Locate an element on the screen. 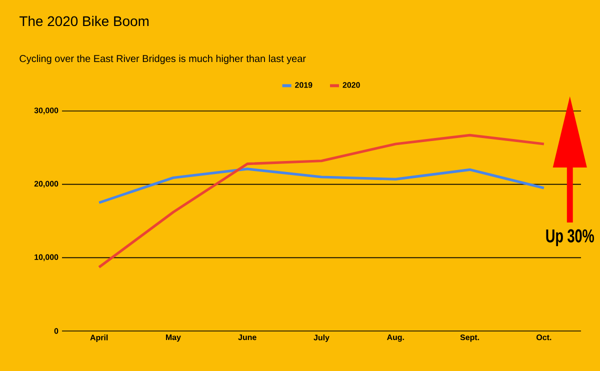  chart-title: The 2020 Bike Boom is located at coordinates (84, 21).